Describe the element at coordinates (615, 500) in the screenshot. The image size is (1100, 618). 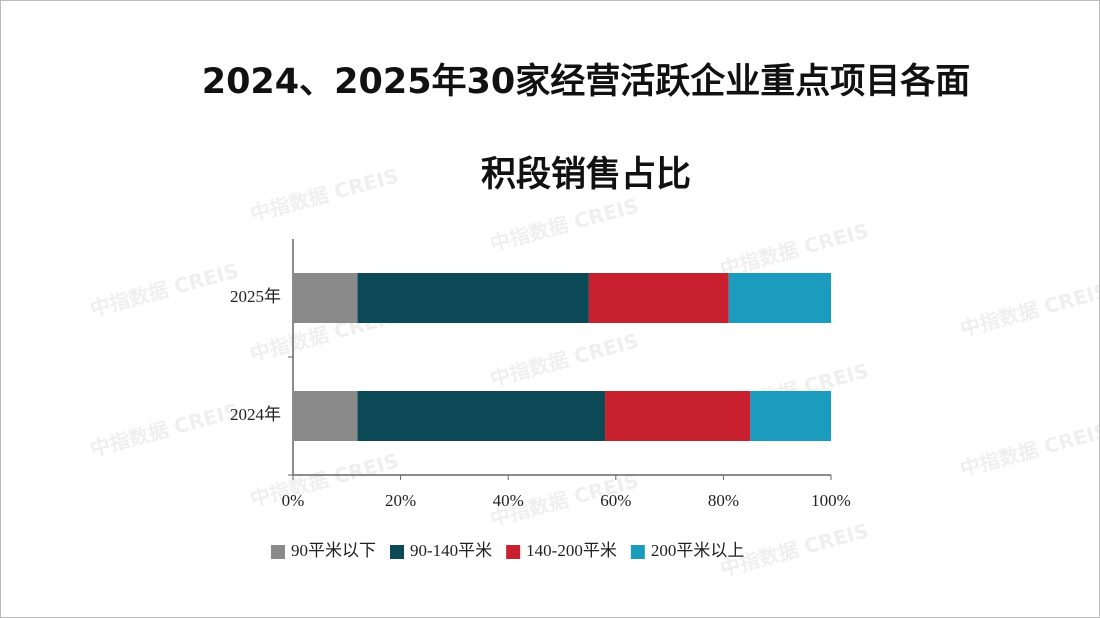
I see `x-tick-label: 60%` at that location.